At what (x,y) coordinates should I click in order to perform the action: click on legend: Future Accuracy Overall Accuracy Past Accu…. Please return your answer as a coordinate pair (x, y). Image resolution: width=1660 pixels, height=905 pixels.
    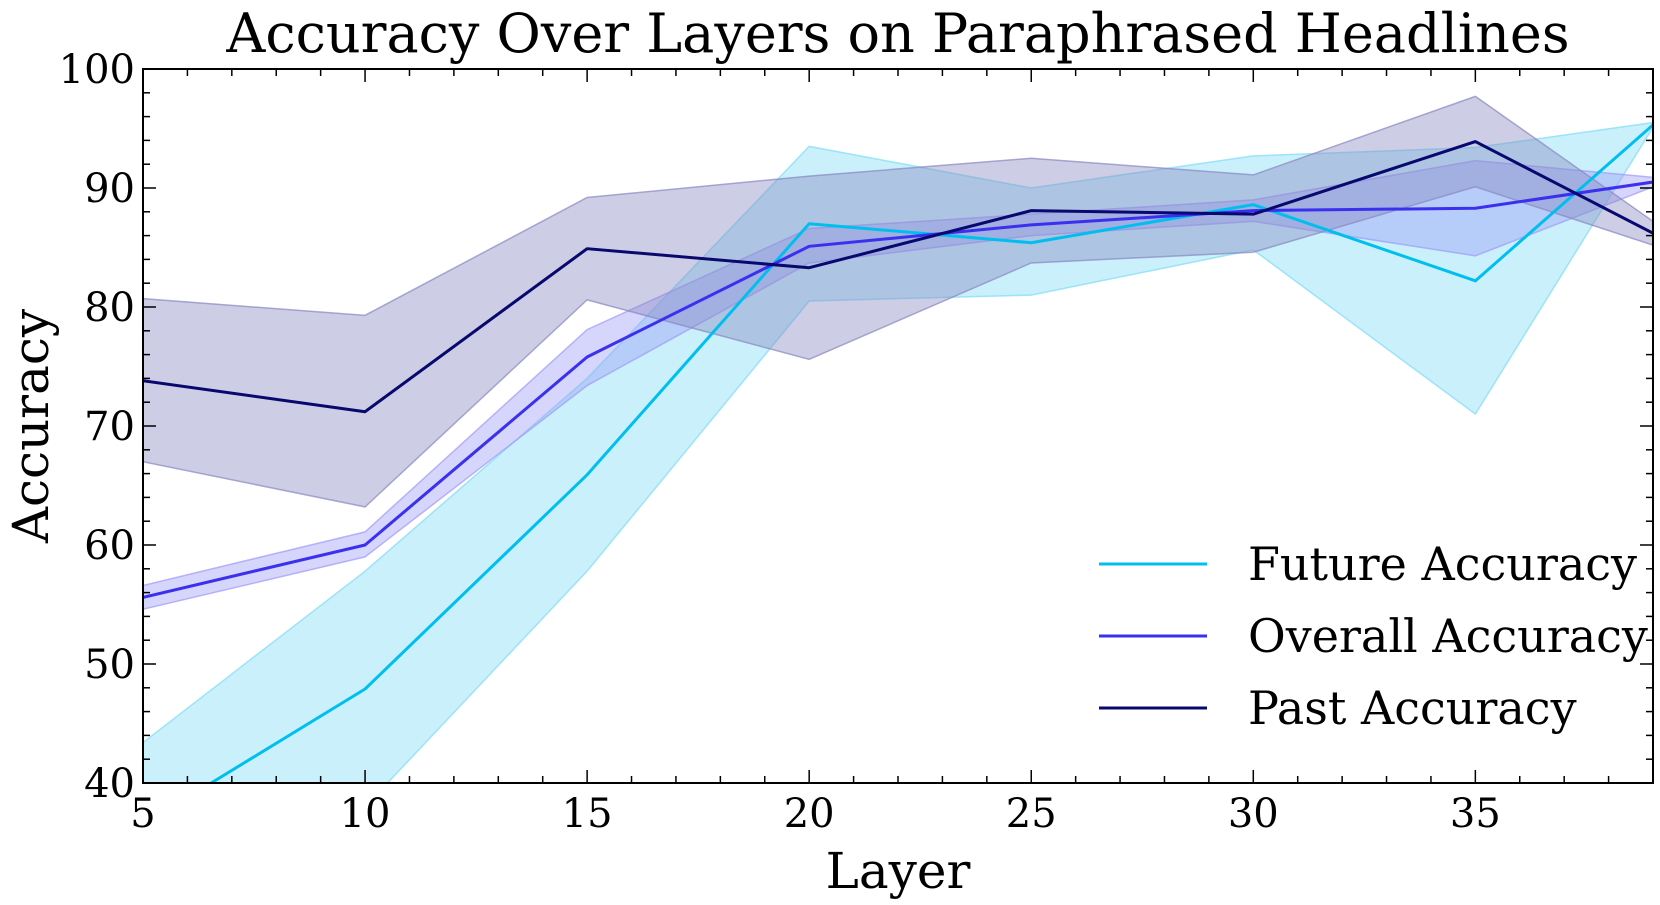
    Looking at the image, I should click on (1373, 636).